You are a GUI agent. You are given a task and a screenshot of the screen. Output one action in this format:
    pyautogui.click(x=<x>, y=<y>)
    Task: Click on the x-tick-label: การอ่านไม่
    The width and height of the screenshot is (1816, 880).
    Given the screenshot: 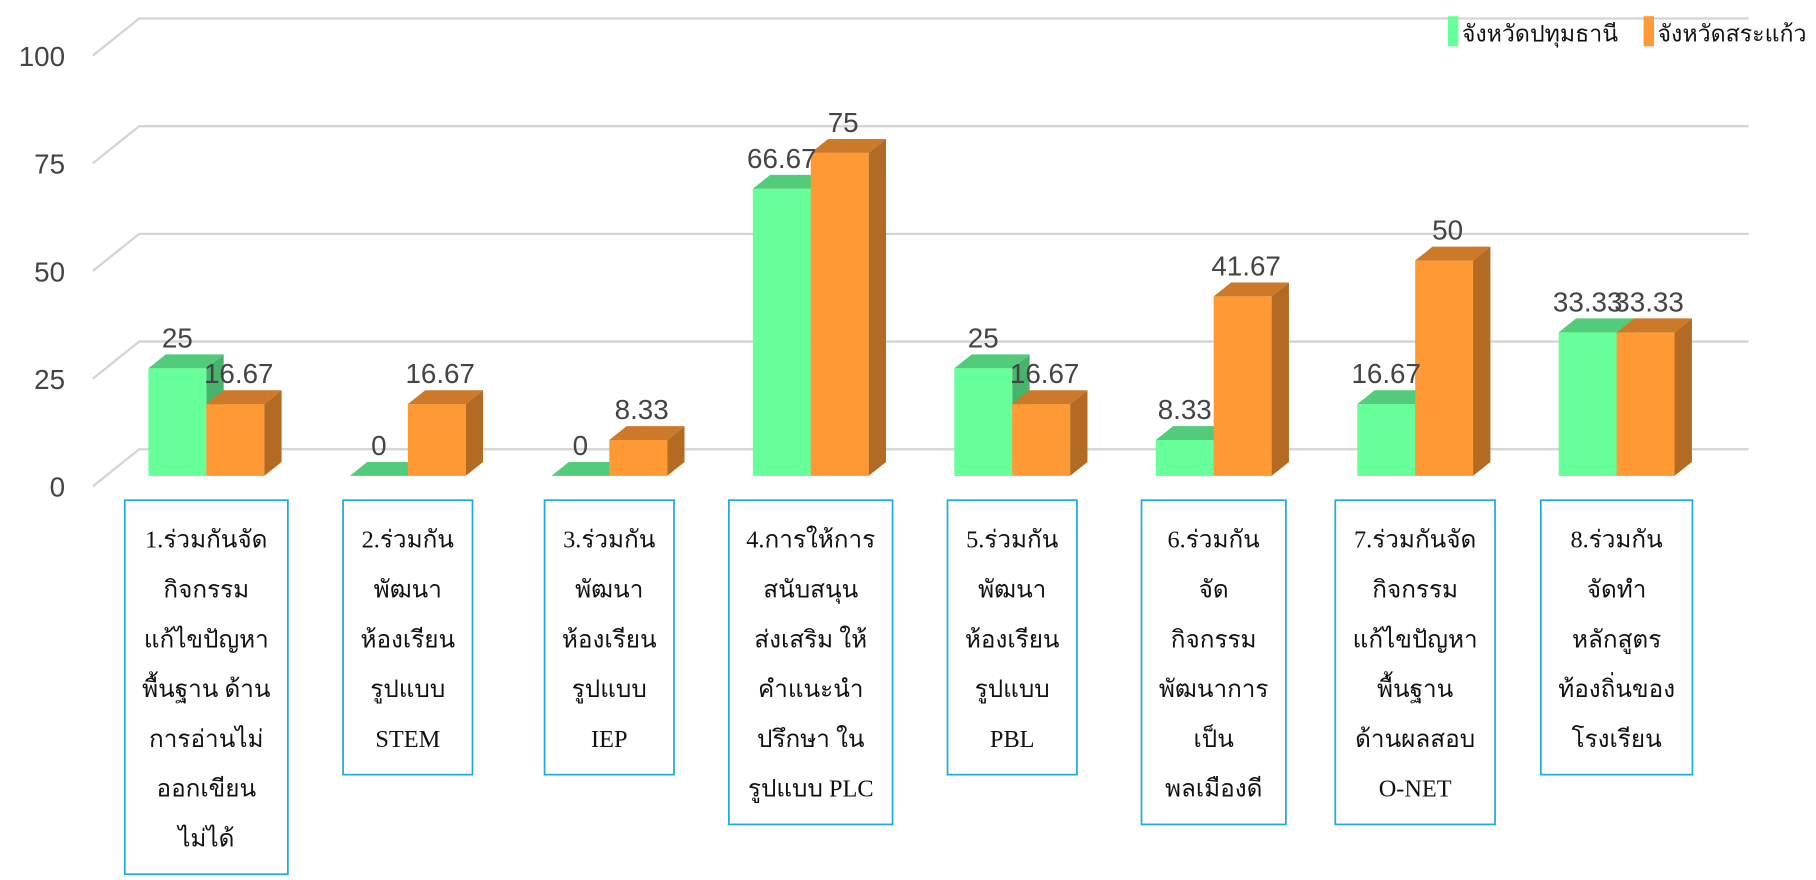 What is the action you would take?
    pyautogui.click(x=206, y=739)
    